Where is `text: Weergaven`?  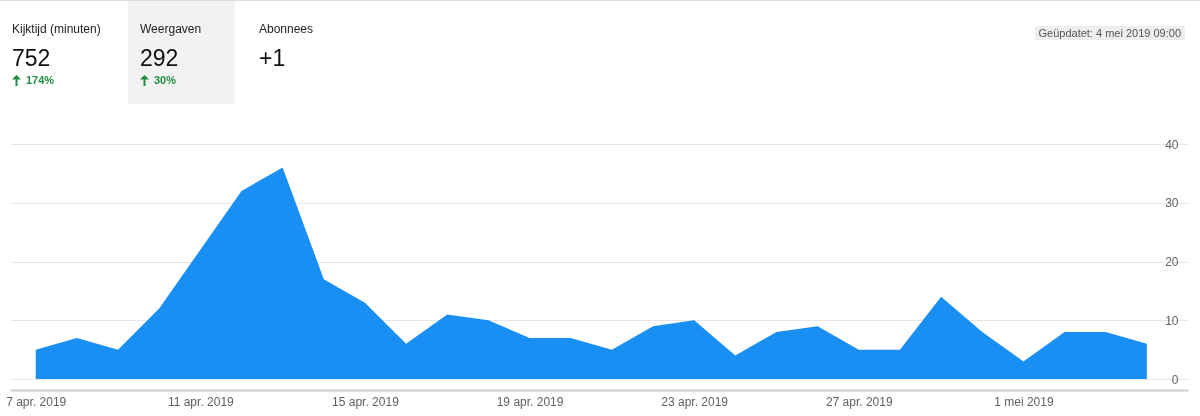
text: Weergaven is located at coordinates (171, 29).